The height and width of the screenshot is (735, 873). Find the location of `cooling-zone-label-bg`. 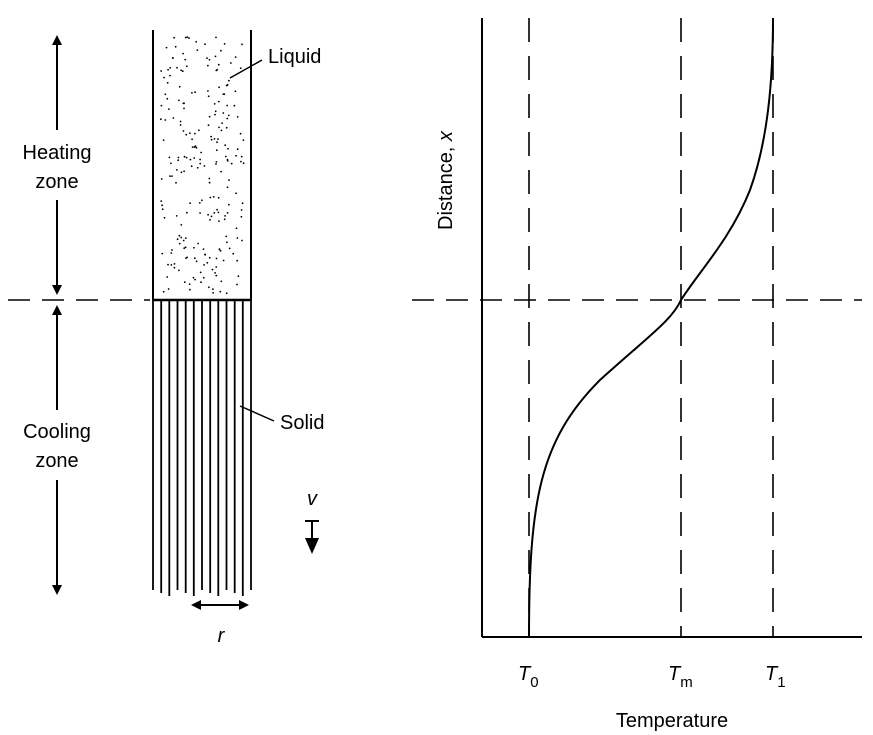

cooling-zone-label-bg is located at coordinates (58, 445).